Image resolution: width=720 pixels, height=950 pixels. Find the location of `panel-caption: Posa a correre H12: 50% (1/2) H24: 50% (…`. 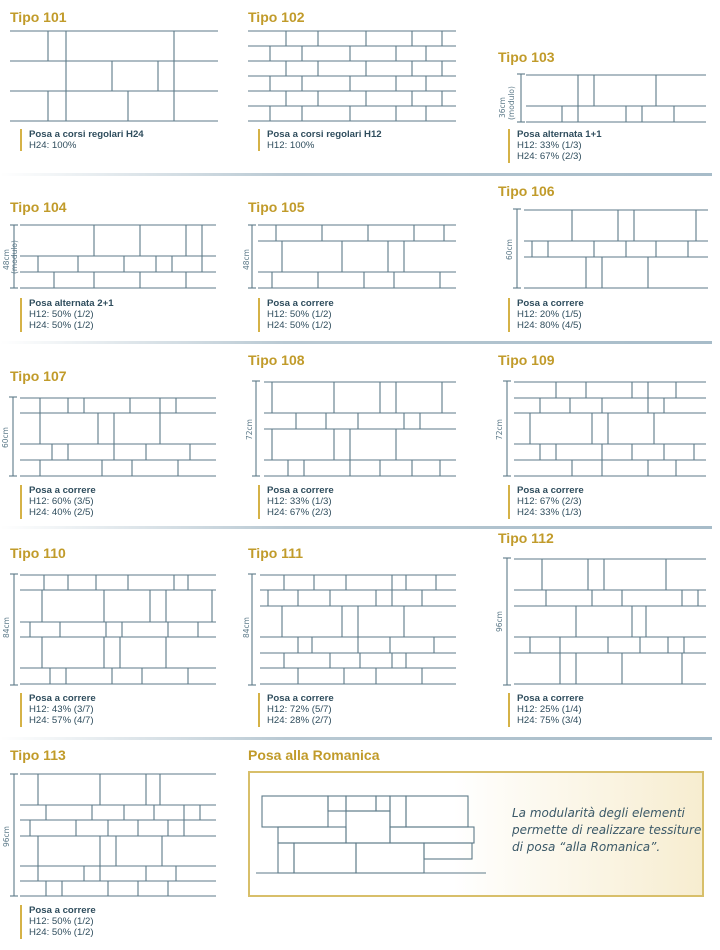

panel-caption: Posa a correre H12: 50% (1/2) H24: 50% (… is located at coordinates (296, 315).